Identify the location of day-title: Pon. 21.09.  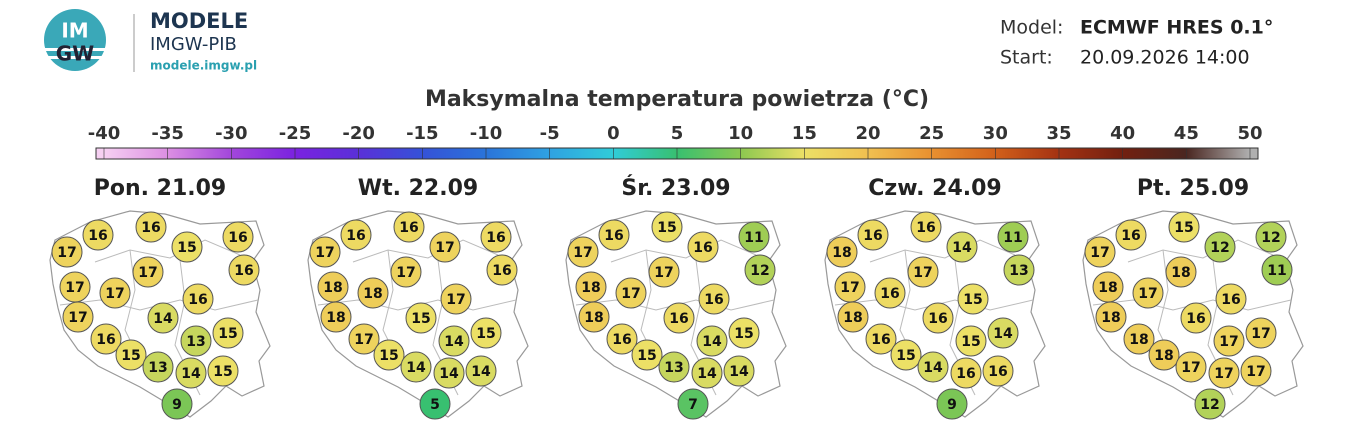
(160, 188).